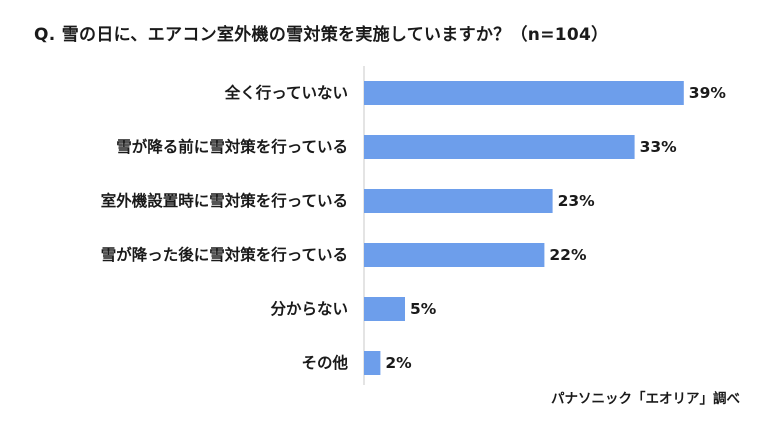  Describe the element at coordinates (568, 255) in the screenshot. I see `value-label: 22%` at that location.